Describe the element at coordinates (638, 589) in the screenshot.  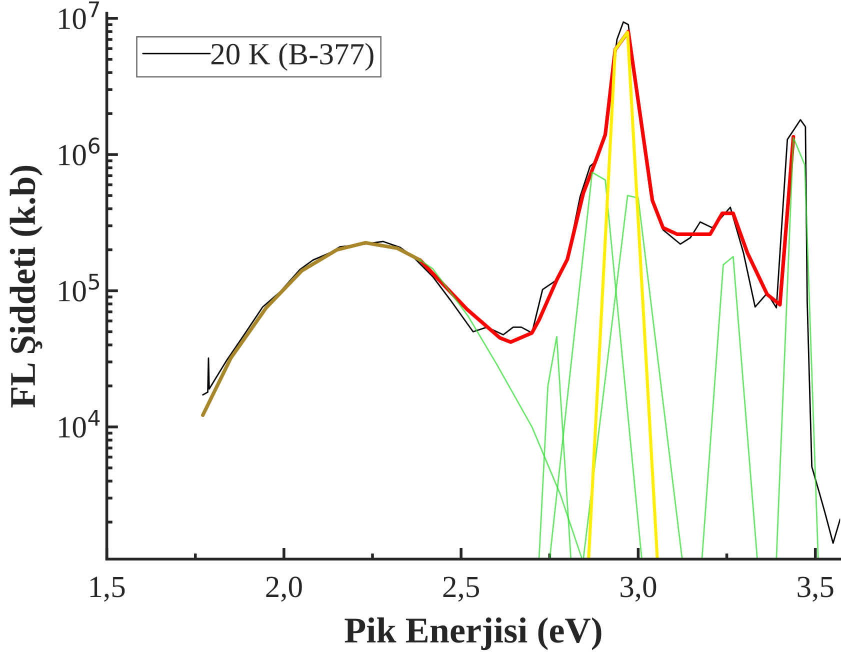
I see `x-tick-label: 3,0` at that location.